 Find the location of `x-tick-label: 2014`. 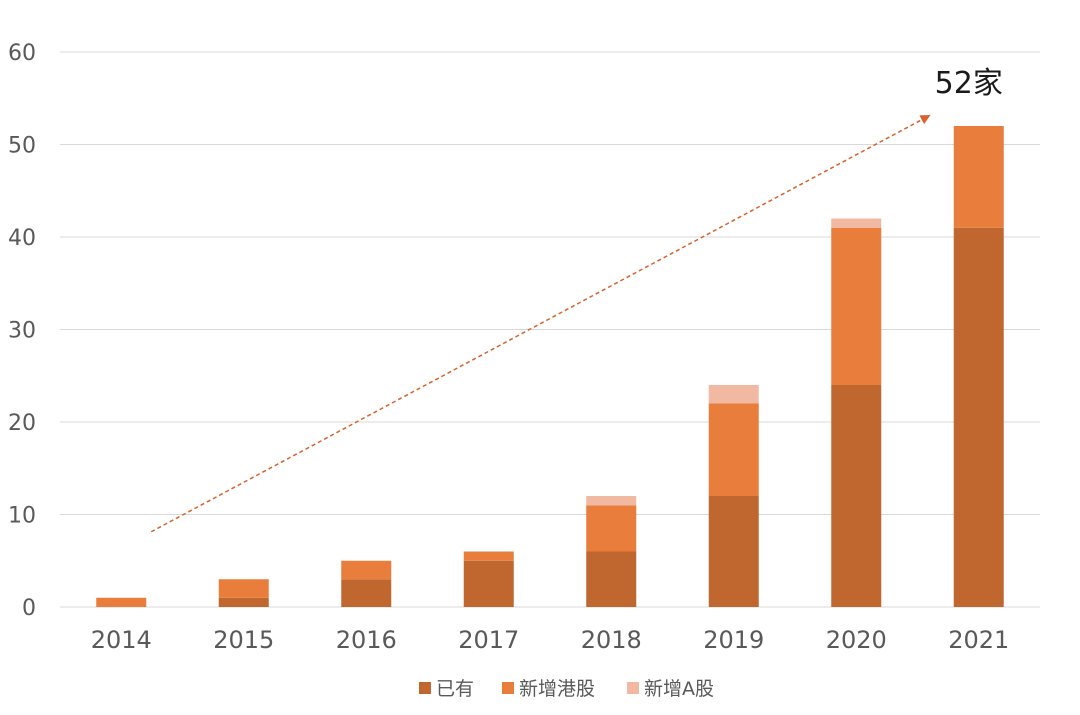

x-tick-label: 2014 is located at coordinates (121, 640).